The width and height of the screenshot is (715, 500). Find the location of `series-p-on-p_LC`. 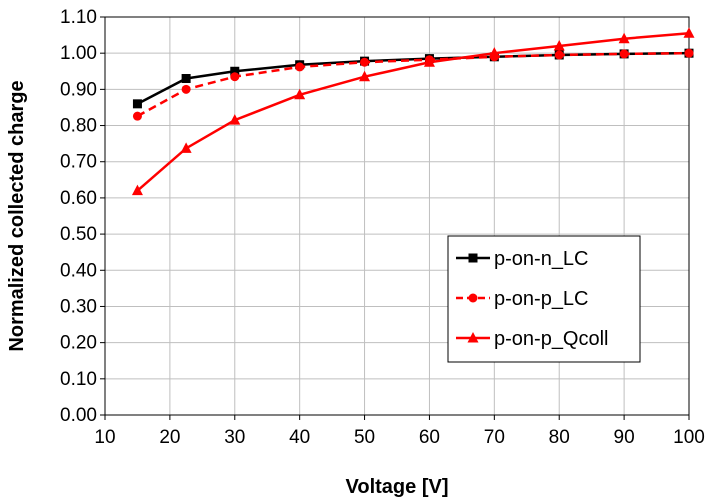

series-p-on-p_LC is located at coordinates (413, 84).